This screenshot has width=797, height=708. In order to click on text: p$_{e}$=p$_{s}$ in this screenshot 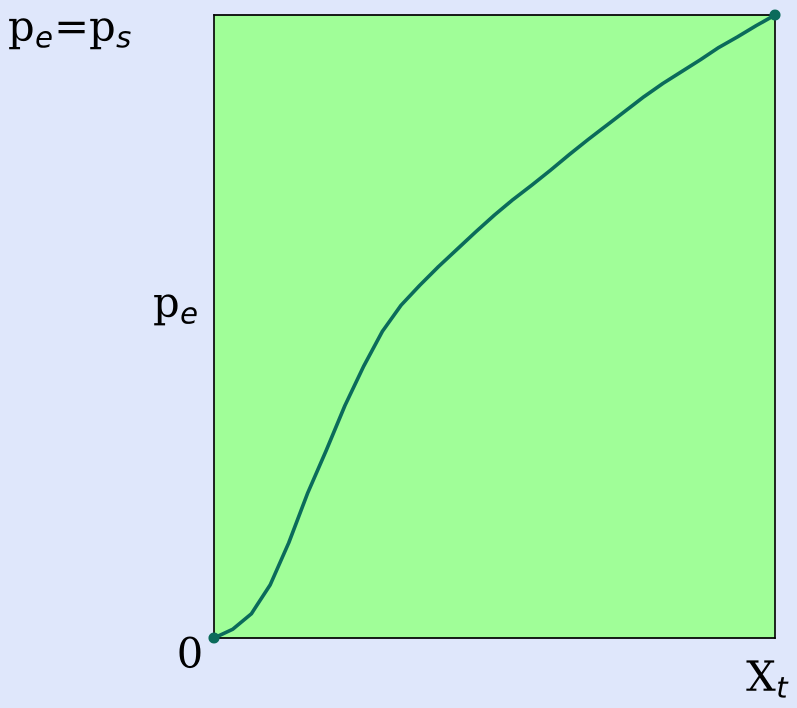, I will do `click(70, 34)`.